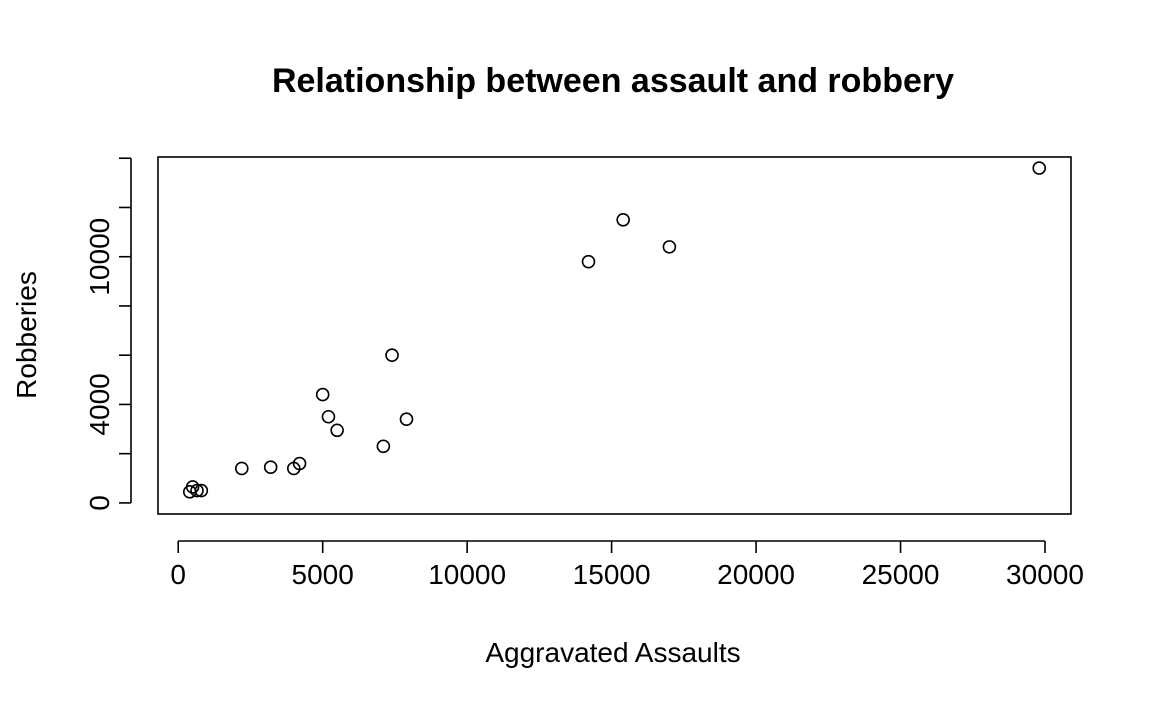 The height and width of the screenshot is (711, 1152). What do you see at coordinates (756, 574) in the screenshot?
I see `x-tick-label: 20000` at bounding box center [756, 574].